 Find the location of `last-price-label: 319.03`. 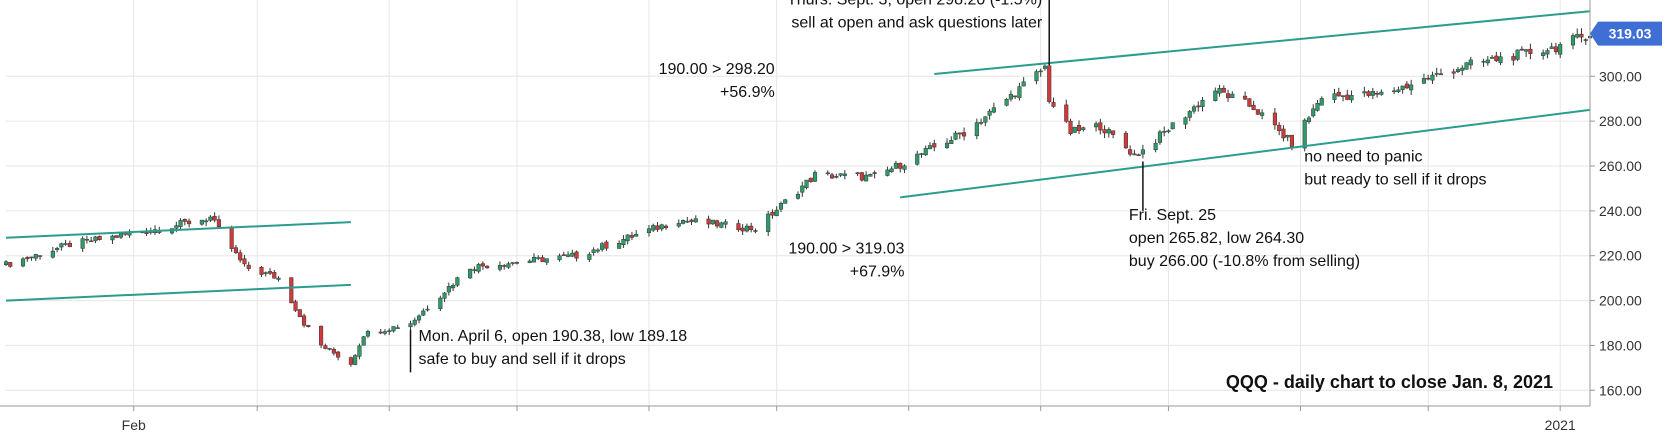

last-price-label: 319.03 is located at coordinates (1630, 34).